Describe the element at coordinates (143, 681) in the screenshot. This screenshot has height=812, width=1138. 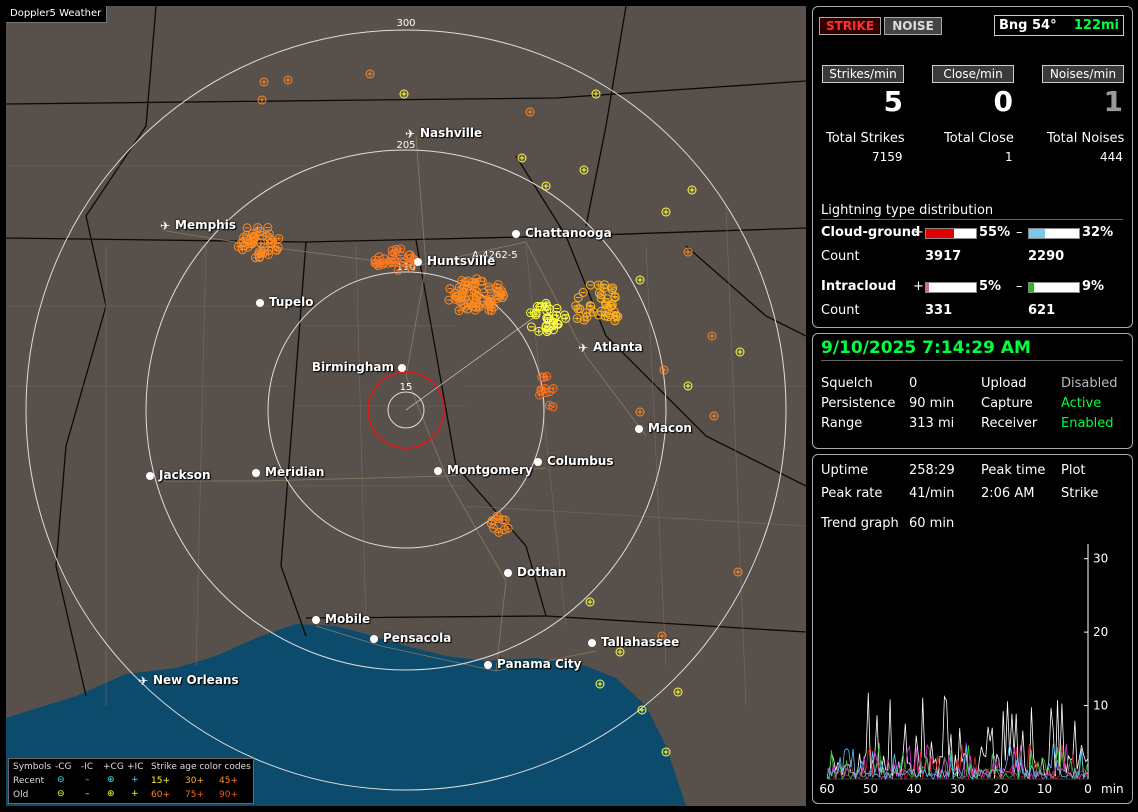
I see `airport-icon-new-orleans: ✈` at that location.